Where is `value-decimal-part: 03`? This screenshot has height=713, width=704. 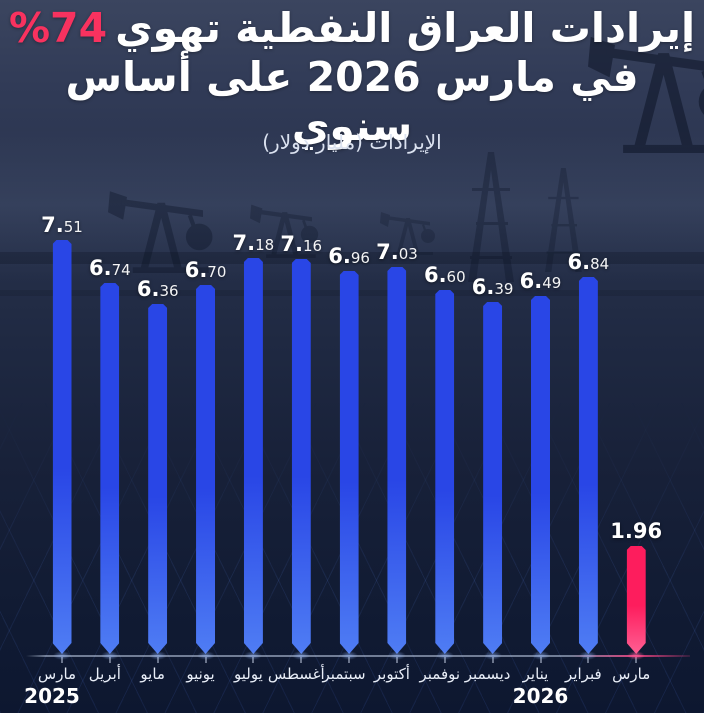 value-decimal-part: 03 is located at coordinates (408, 254).